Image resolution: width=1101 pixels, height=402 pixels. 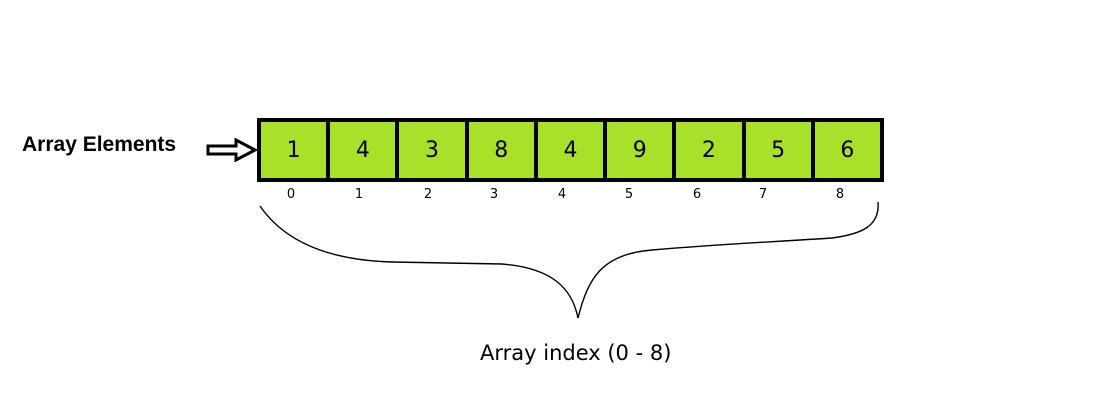 What do you see at coordinates (494, 194) in the screenshot?
I see `array-index: 3` at bounding box center [494, 194].